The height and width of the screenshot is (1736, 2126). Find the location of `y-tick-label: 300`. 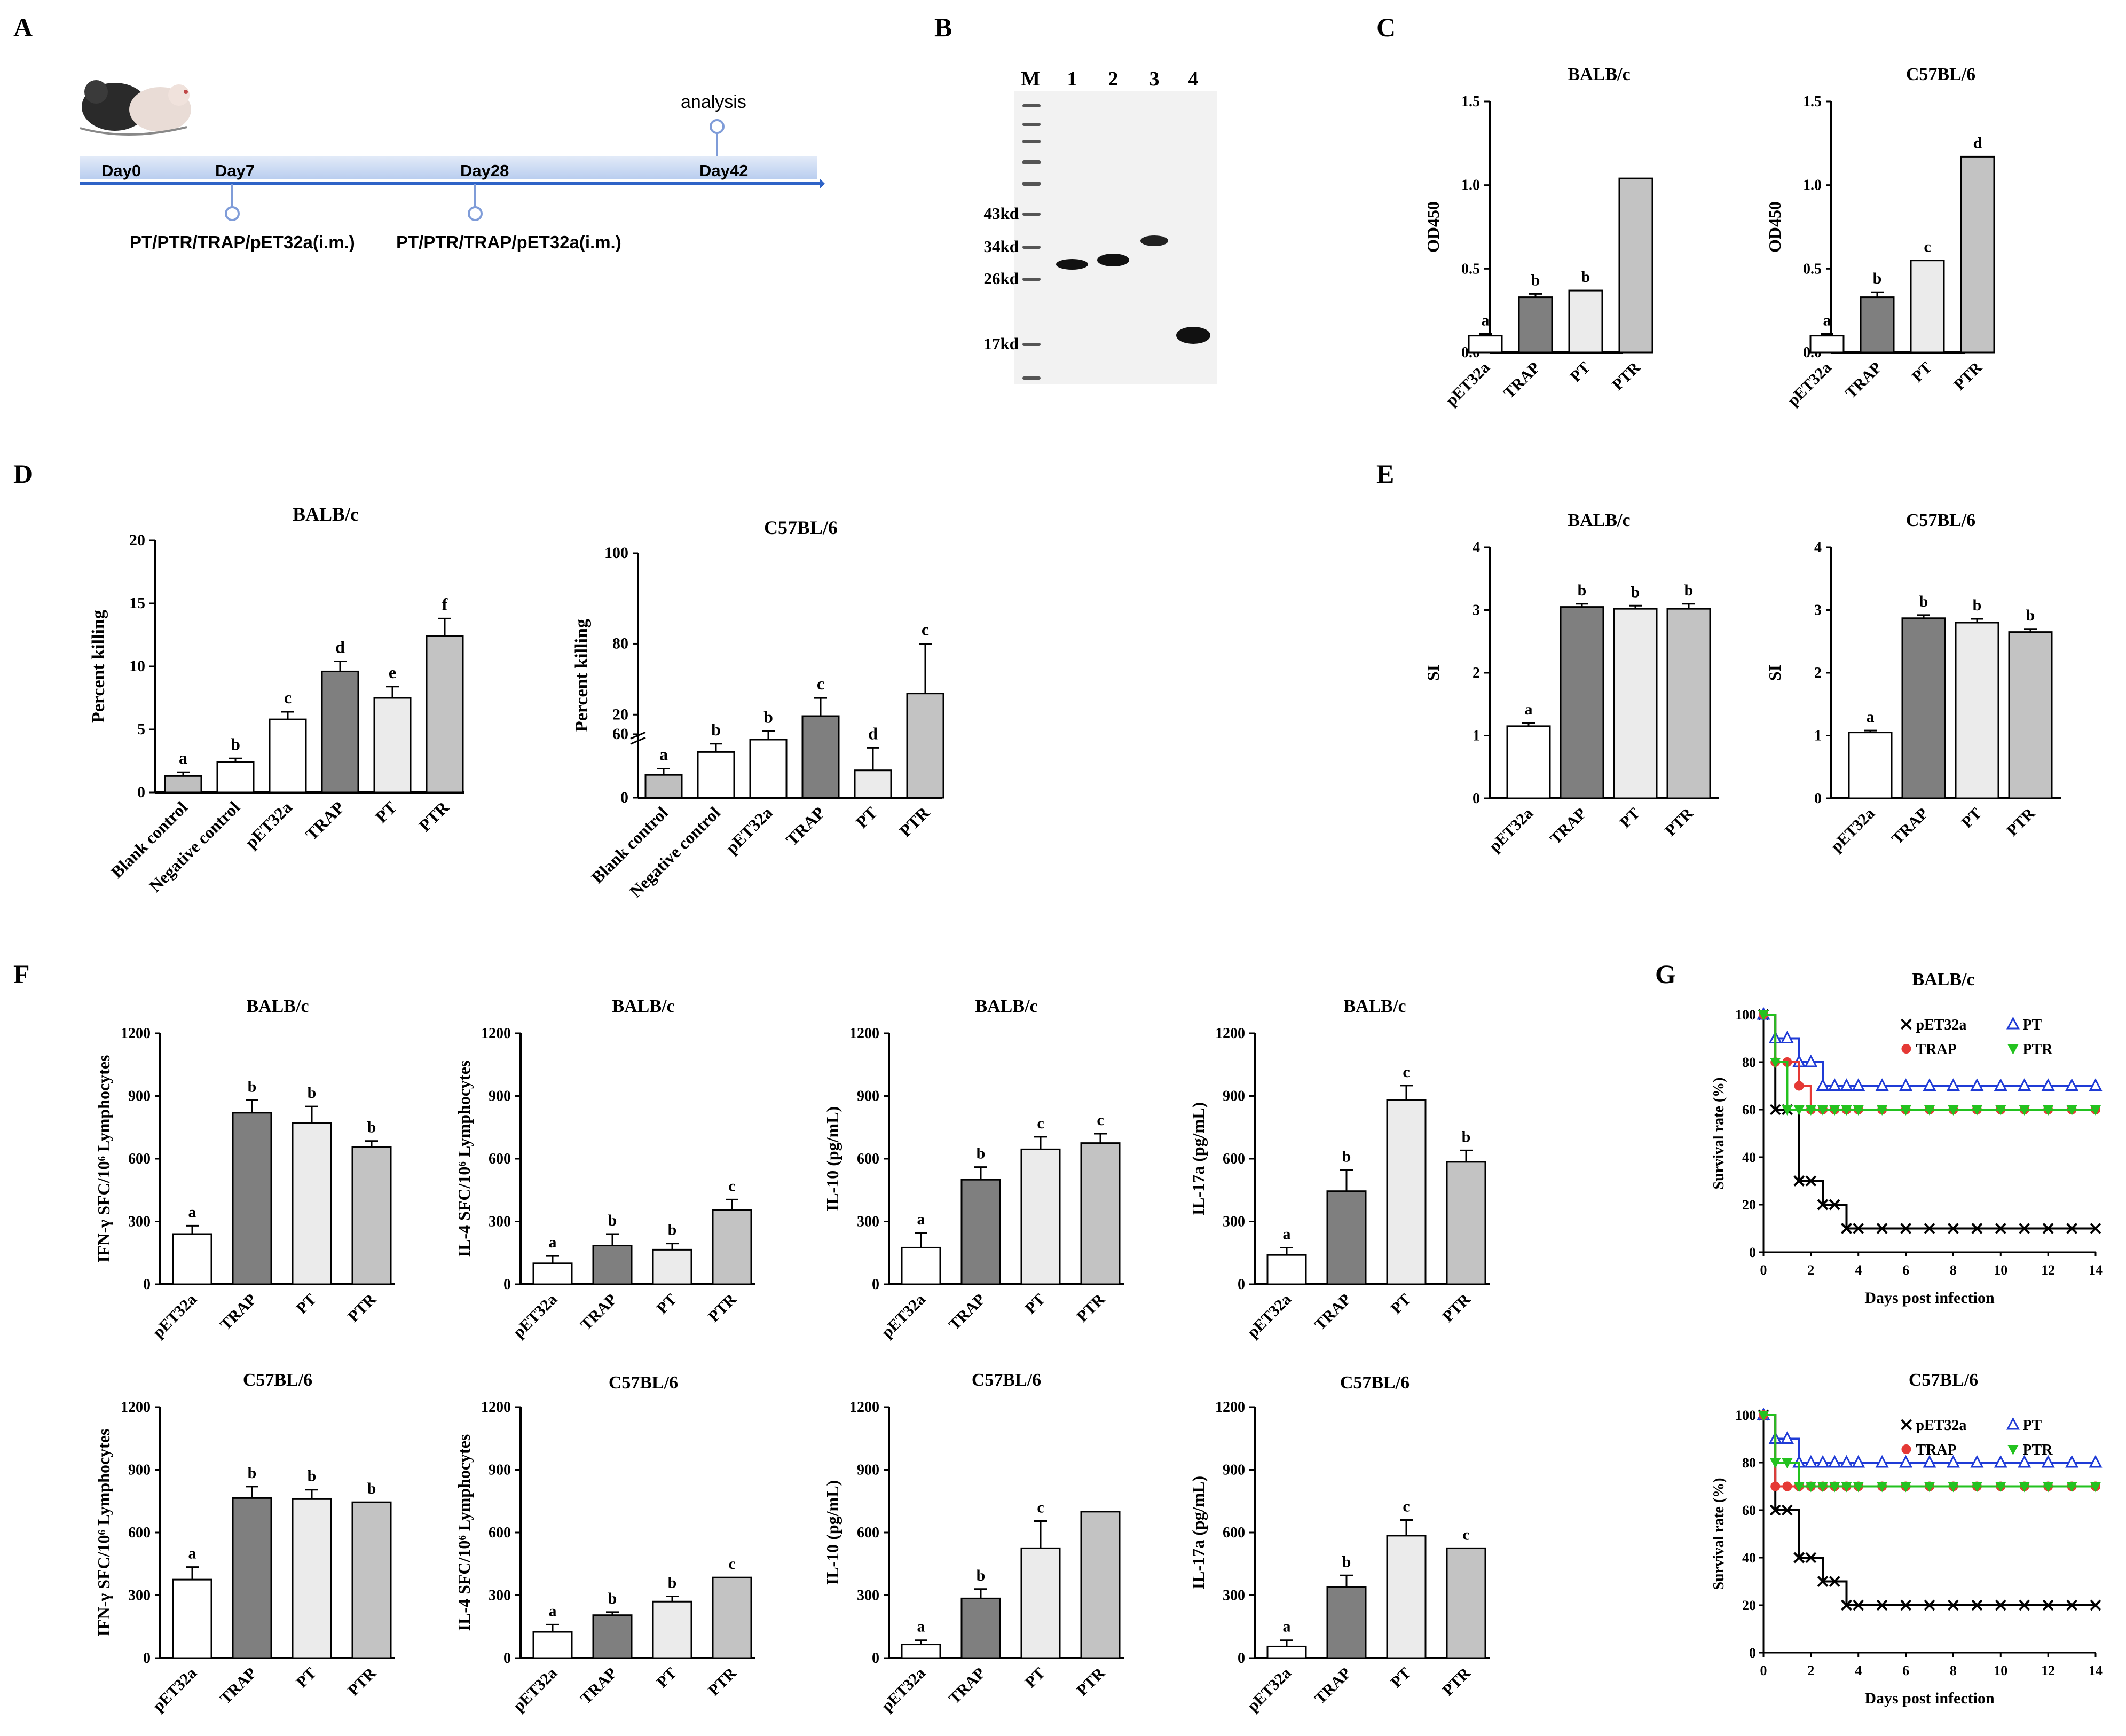

y-tick-label: 300 is located at coordinates (139, 1222).